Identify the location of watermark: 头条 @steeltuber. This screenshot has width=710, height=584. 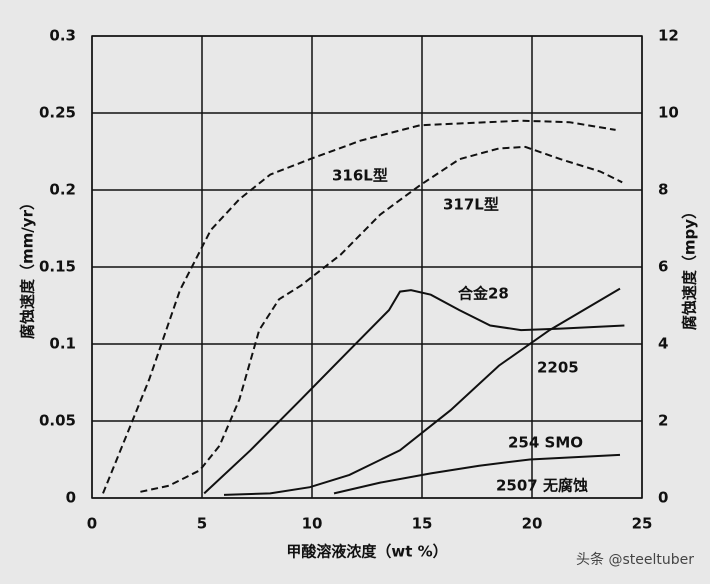
(635, 559).